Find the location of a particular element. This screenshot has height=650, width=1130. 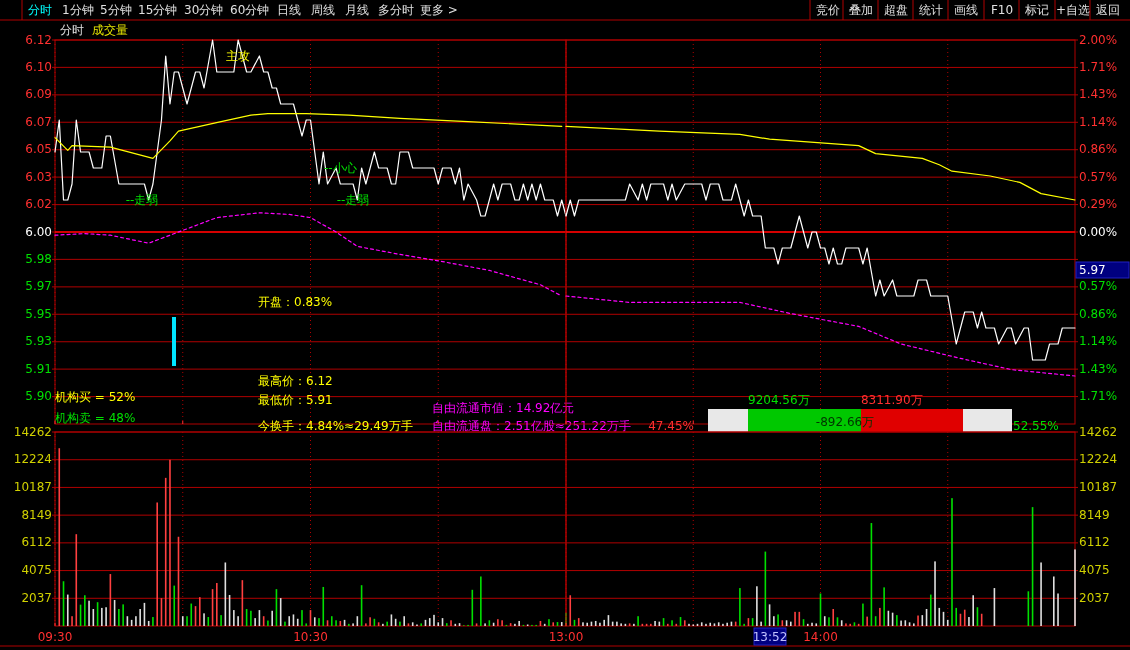

data-label: 8311.90万 is located at coordinates (891, 399).